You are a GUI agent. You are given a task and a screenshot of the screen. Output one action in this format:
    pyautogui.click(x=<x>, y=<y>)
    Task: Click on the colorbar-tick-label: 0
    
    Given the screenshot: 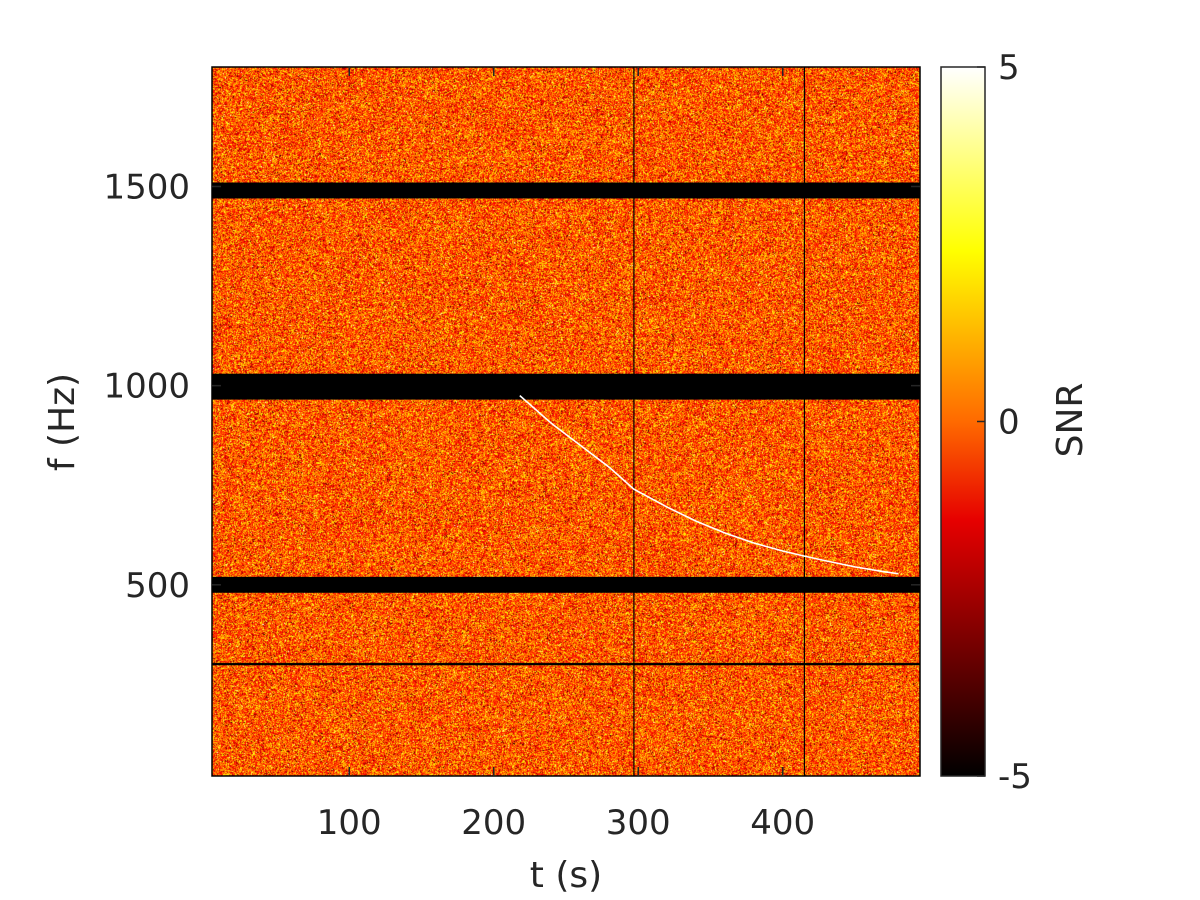 What is the action you would take?
    pyautogui.click(x=1009, y=423)
    